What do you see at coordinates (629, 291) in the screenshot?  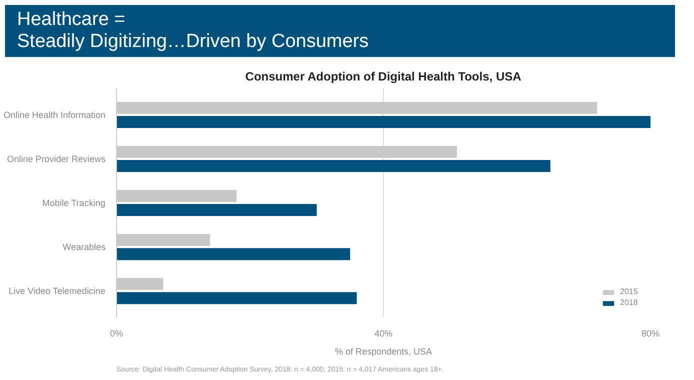 I see `legend-label: 2015` at bounding box center [629, 291].